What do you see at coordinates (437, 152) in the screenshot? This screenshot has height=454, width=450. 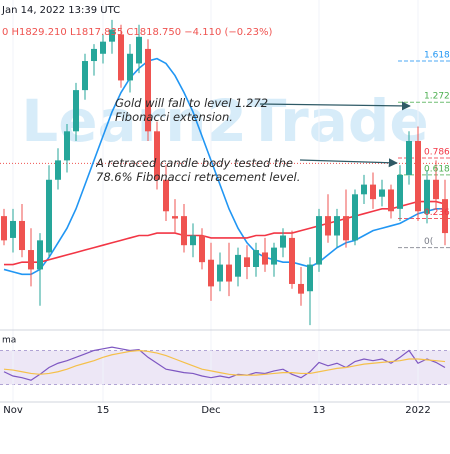 I see `fib-label: 0.786(` at bounding box center [437, 152].